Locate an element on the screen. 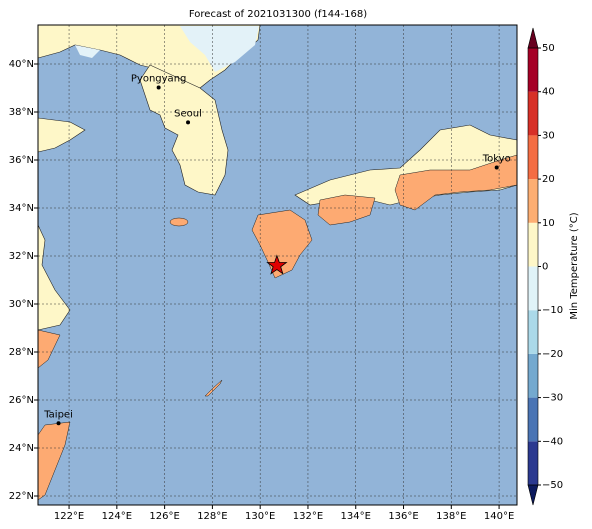 The height and width of the screenshot is (529, 592). colorbar-tick-label: −40 is located at coordinates (552, 441).